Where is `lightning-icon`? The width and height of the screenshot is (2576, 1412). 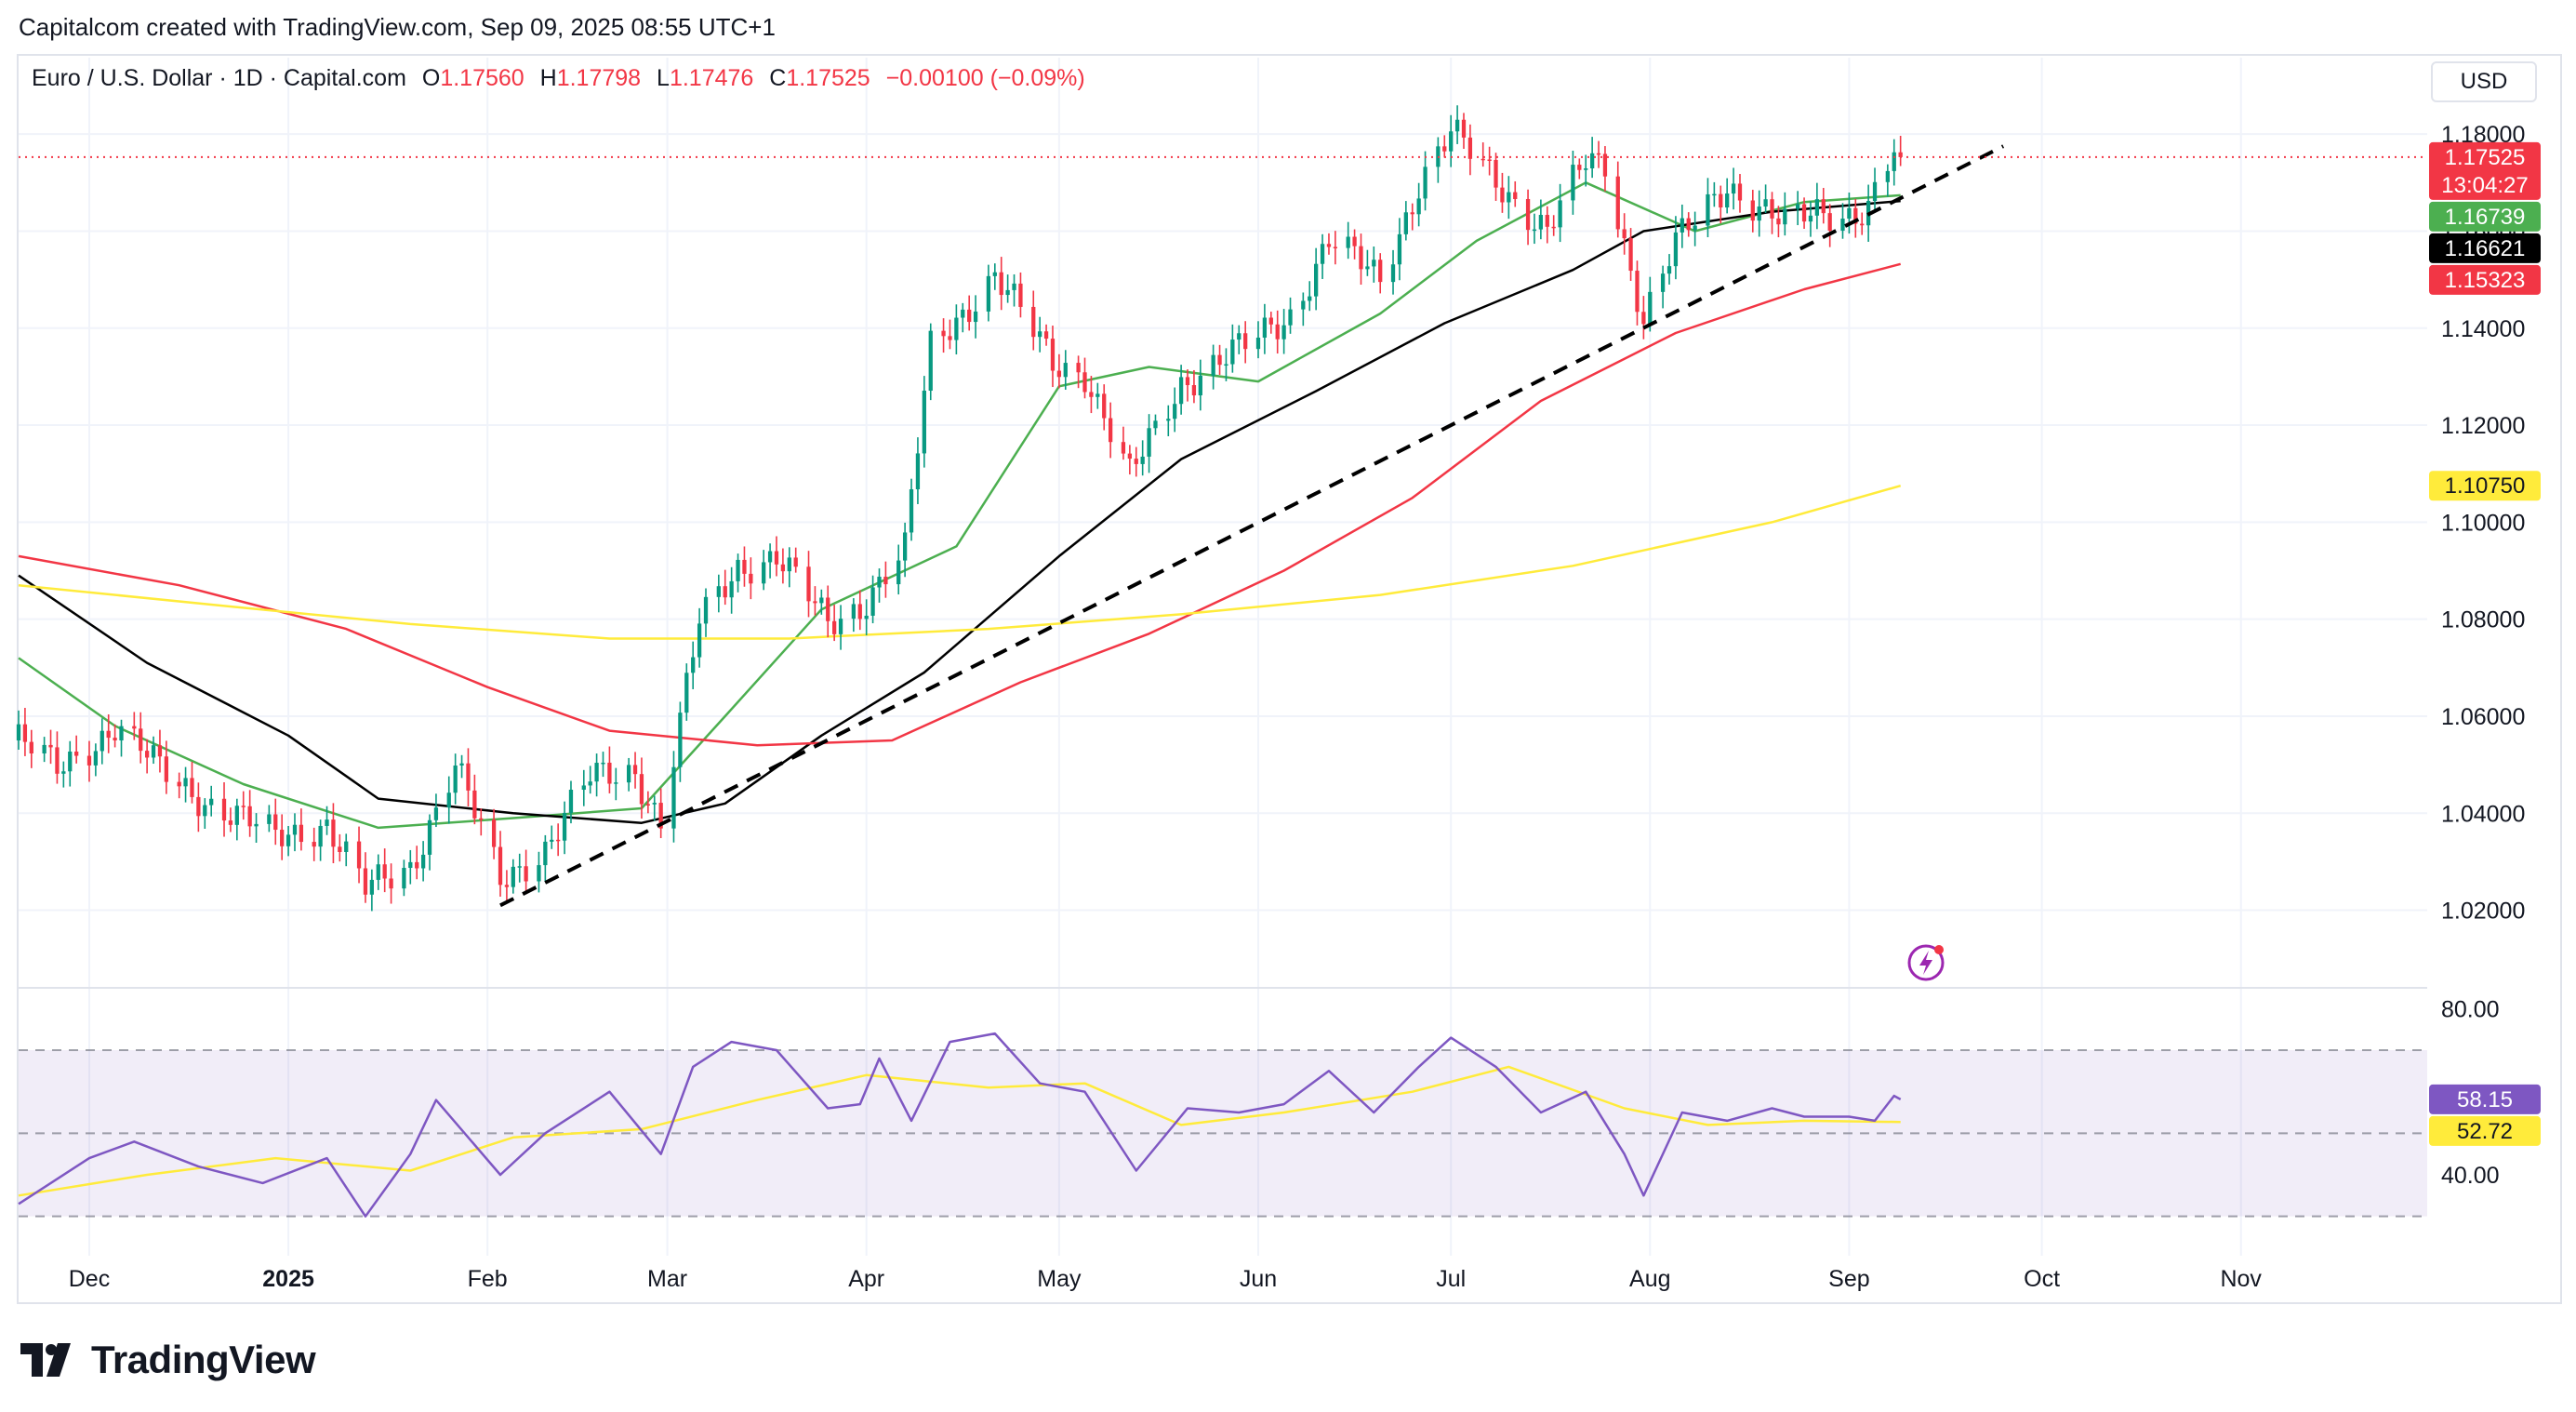
lightning-icon is located at coordinates (1926, 963).